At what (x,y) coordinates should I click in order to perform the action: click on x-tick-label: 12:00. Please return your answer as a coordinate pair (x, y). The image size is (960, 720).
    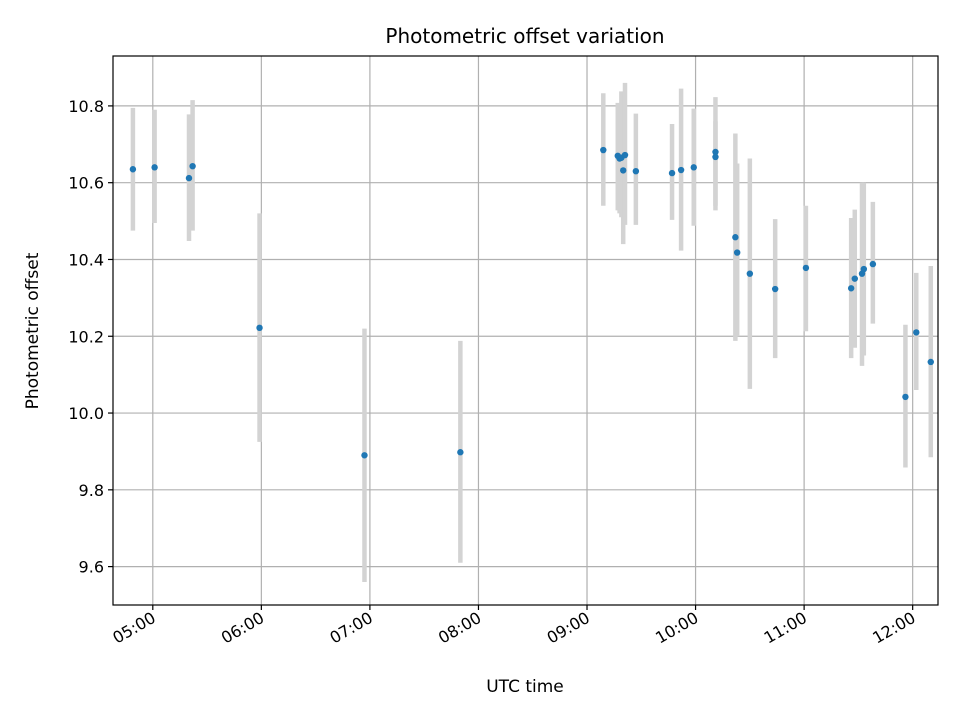
    Looking at the image, I should click on (893, 628).